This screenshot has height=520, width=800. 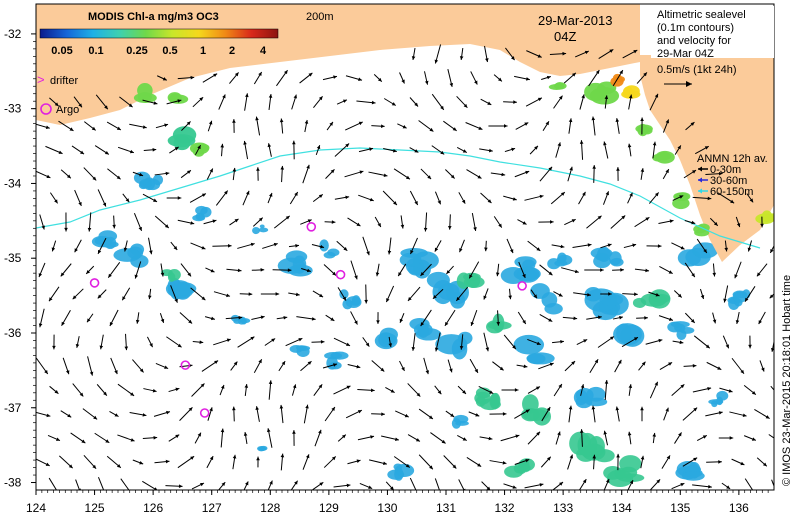 What do you see at coordinates (136, 51) in the screenshot?
I see `colorbar-tick-2: 0.25` at bounding box center [136, 51].